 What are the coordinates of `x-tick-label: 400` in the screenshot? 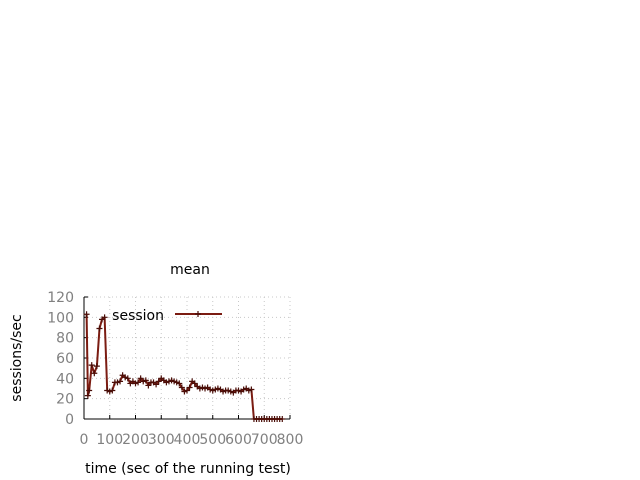 It's located at (187, 440).